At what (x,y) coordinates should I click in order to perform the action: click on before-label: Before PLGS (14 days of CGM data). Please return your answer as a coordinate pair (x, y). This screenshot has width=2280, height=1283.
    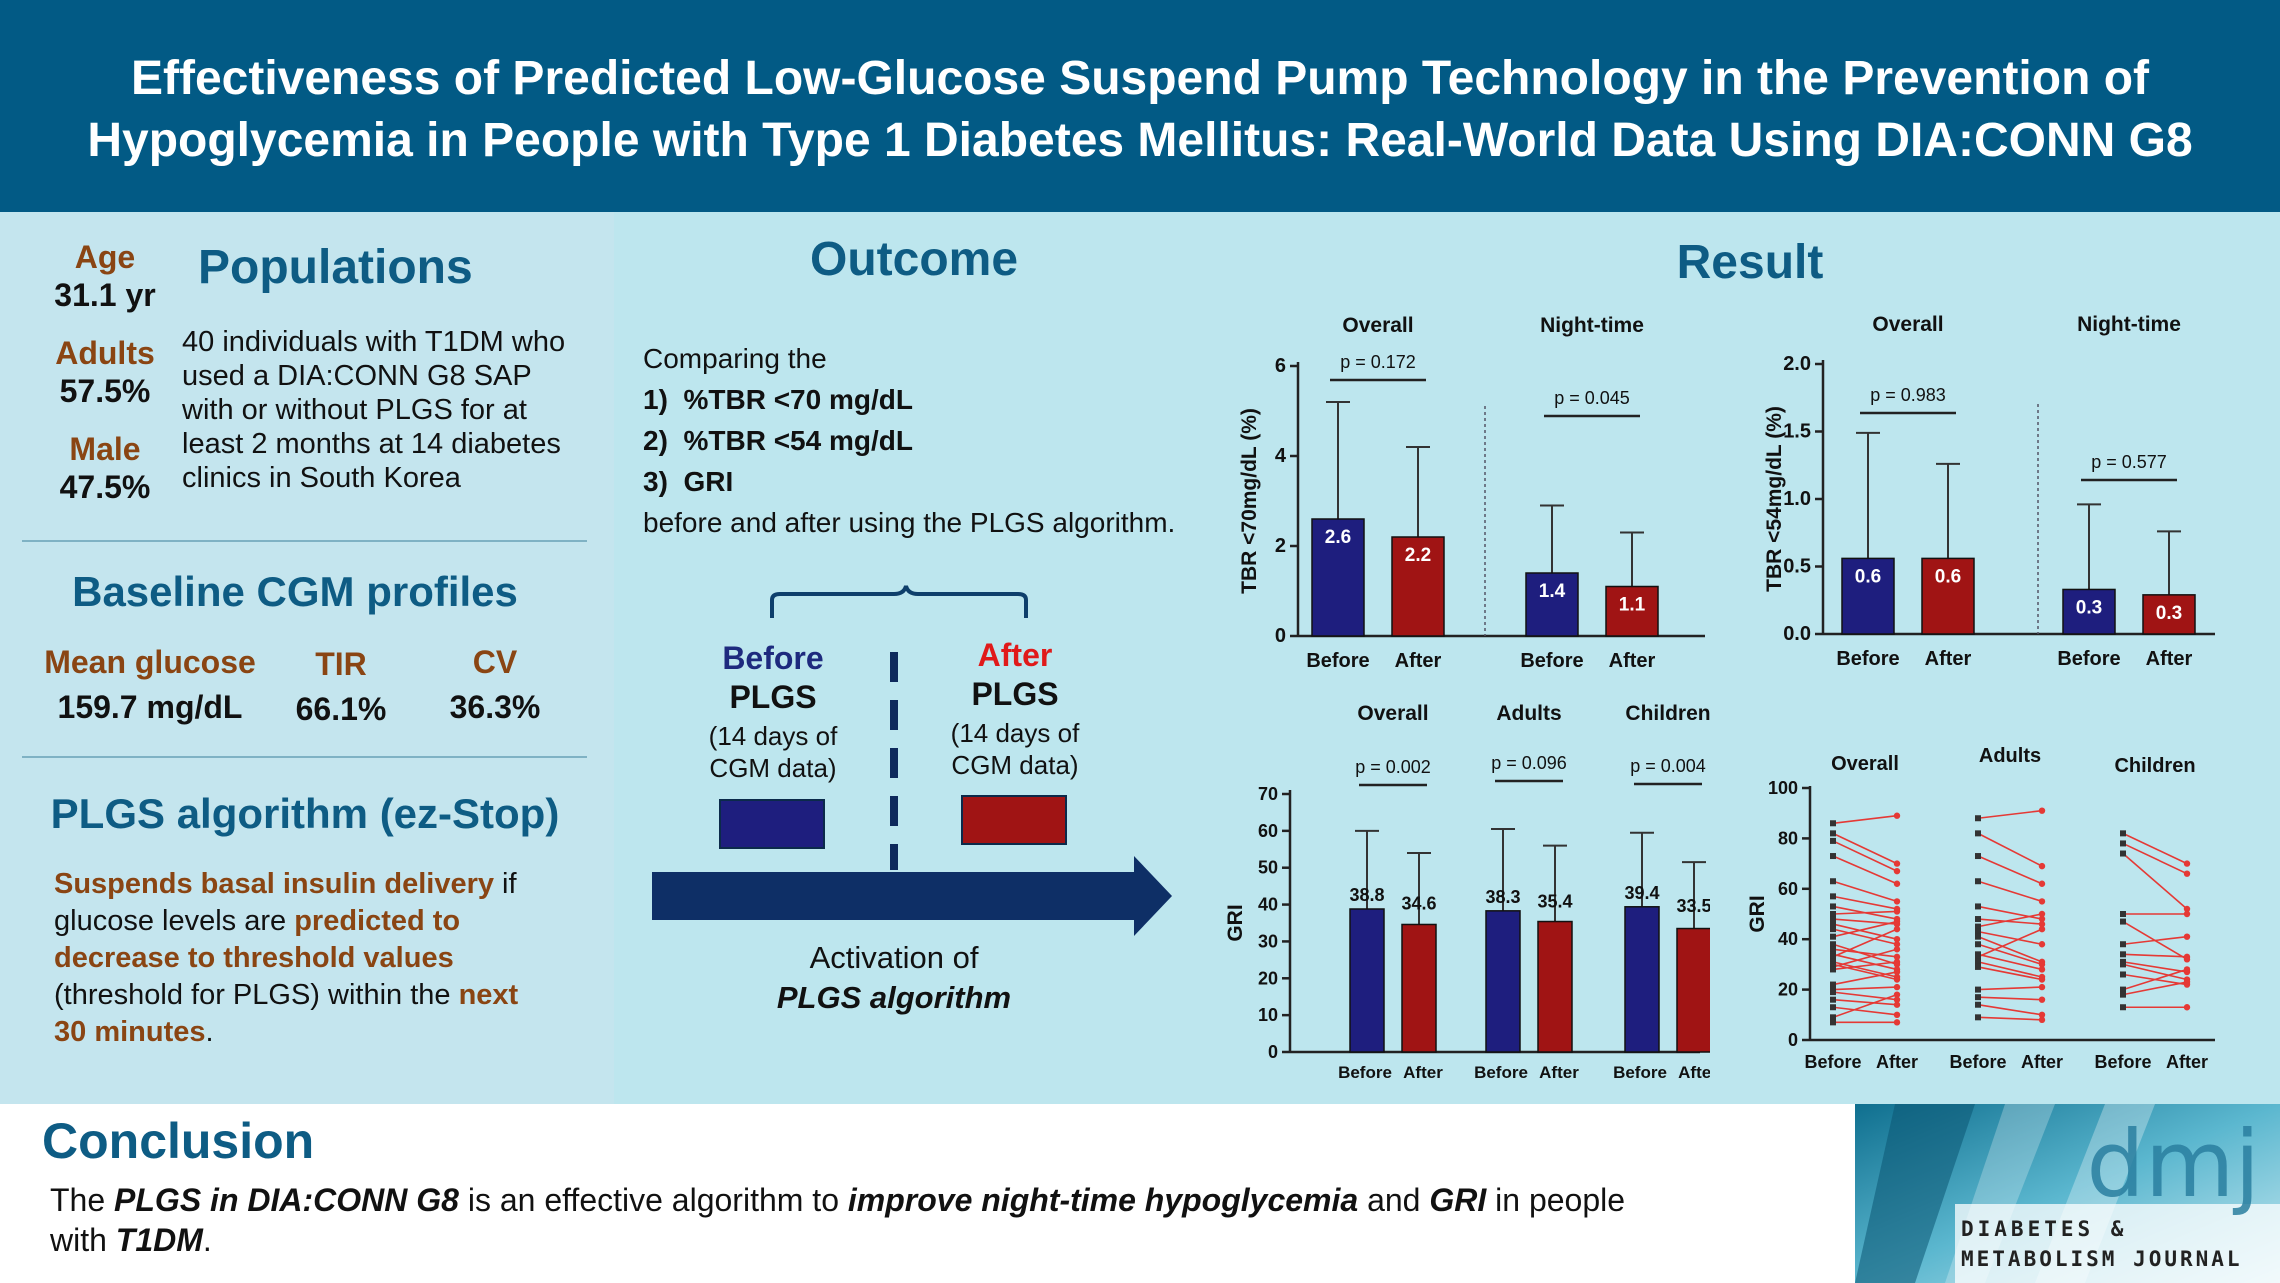
    Looking at the image, I should click on (773, 712).